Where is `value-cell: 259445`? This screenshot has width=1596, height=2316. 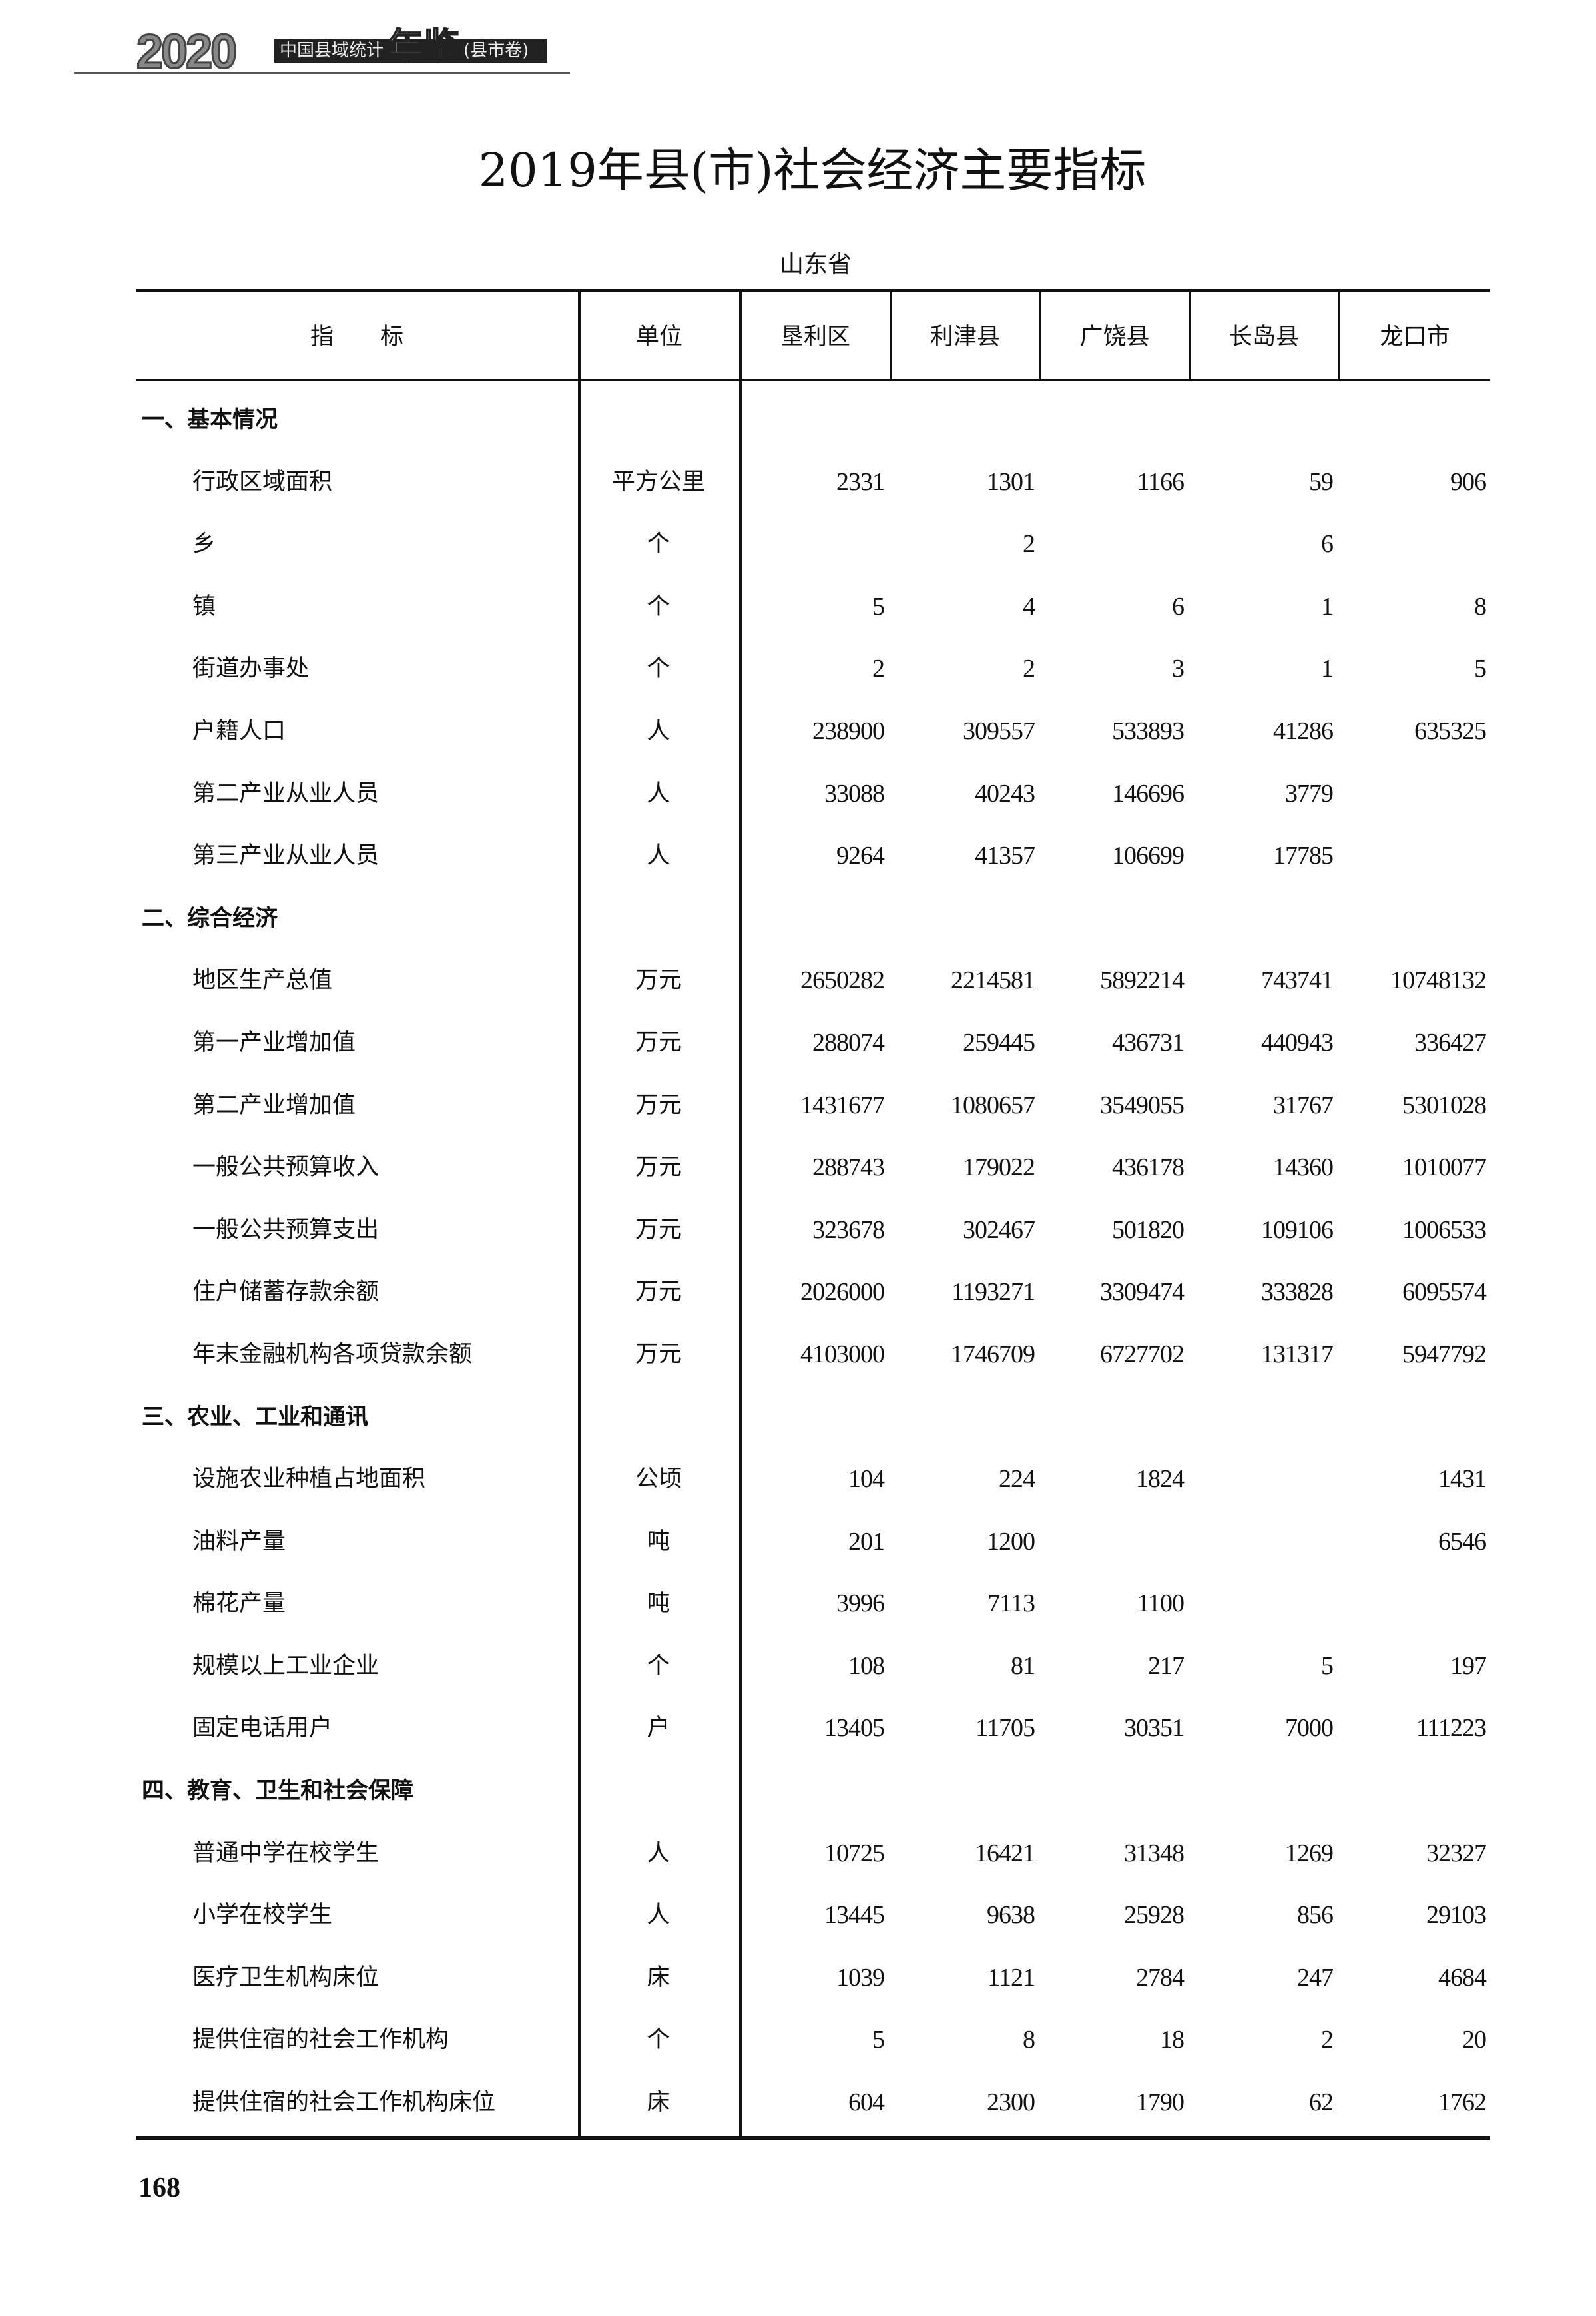
value-cell: 259445 is located at coordinates (999, 1042).